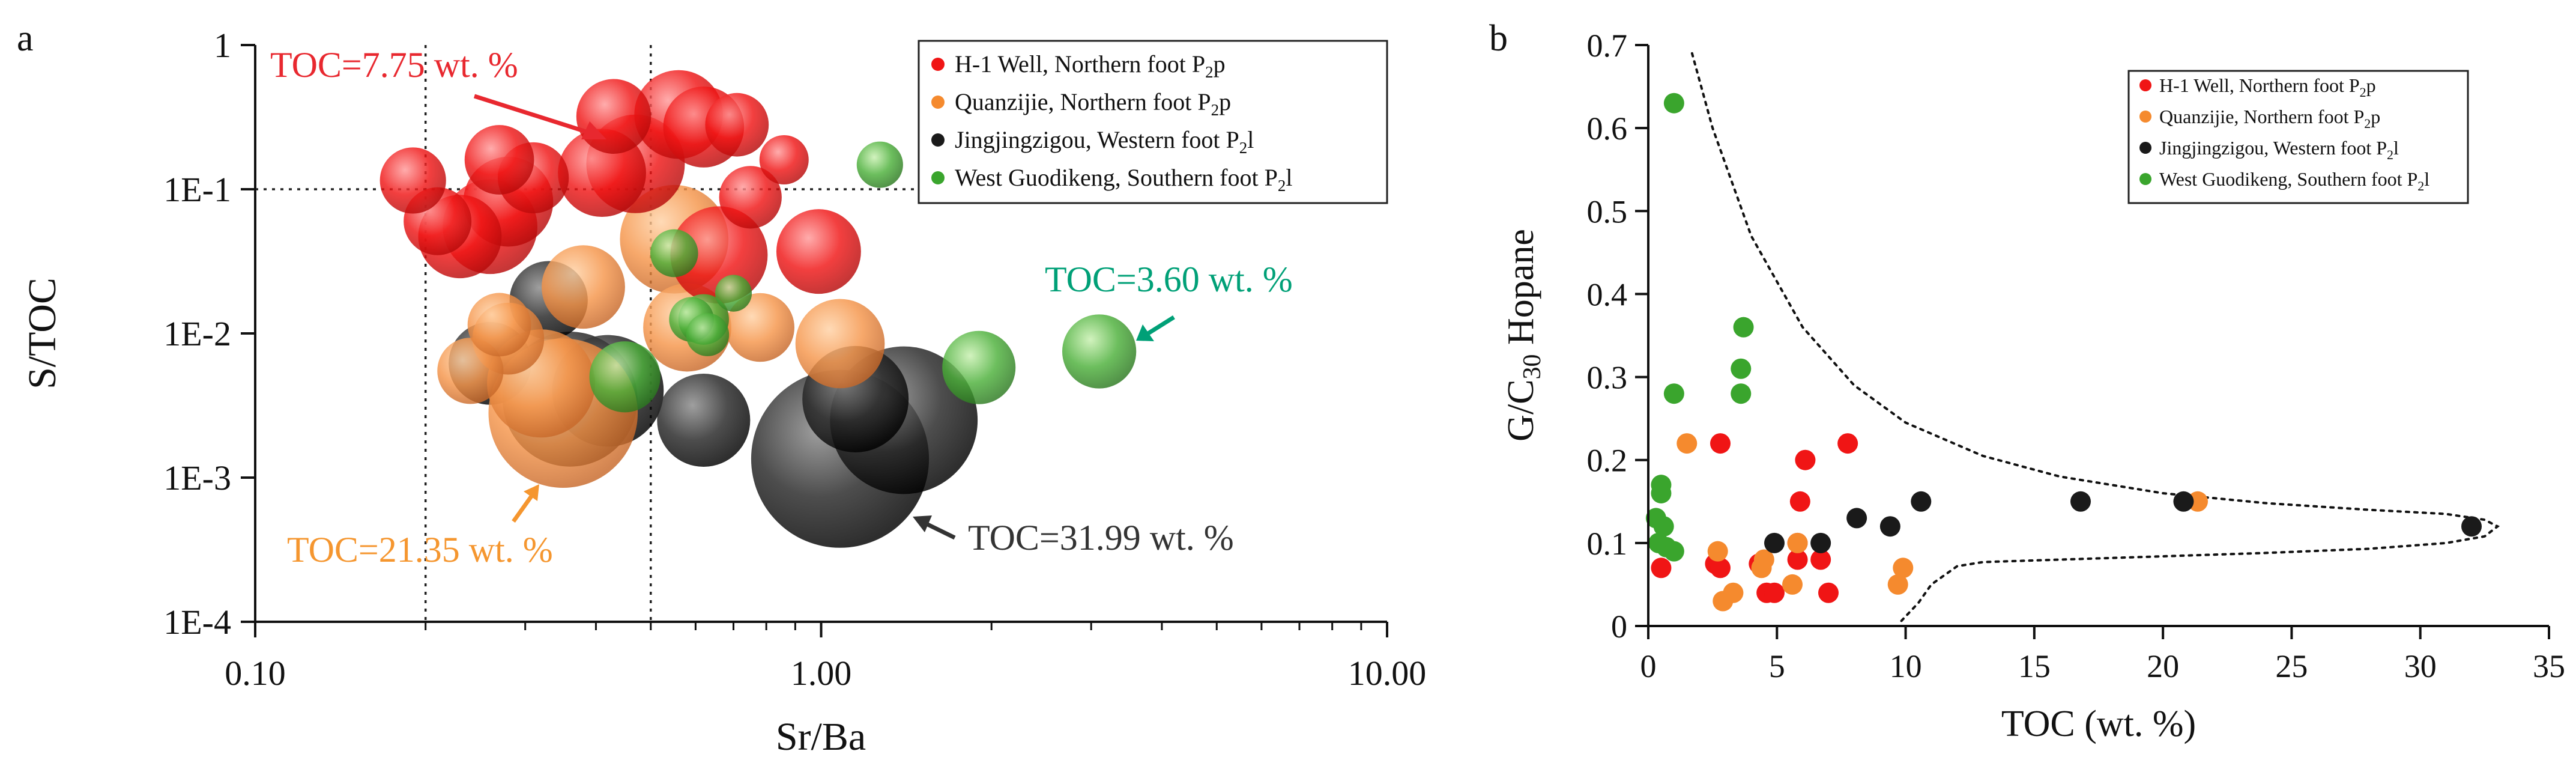  I want to click on b-x-tick-label: 10, so click(1906, 666).